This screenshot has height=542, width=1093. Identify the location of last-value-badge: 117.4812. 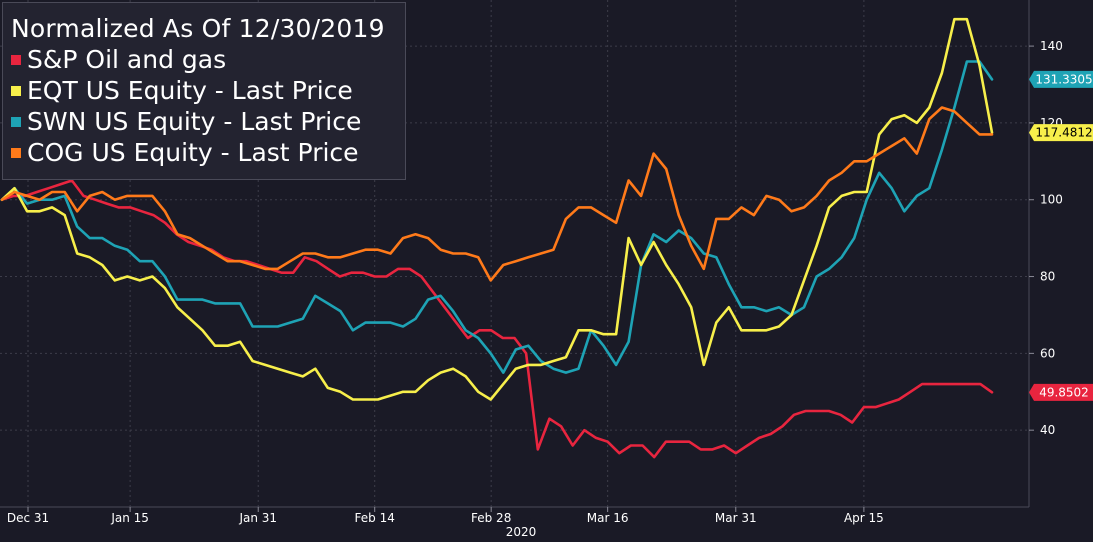
(1061, 133).